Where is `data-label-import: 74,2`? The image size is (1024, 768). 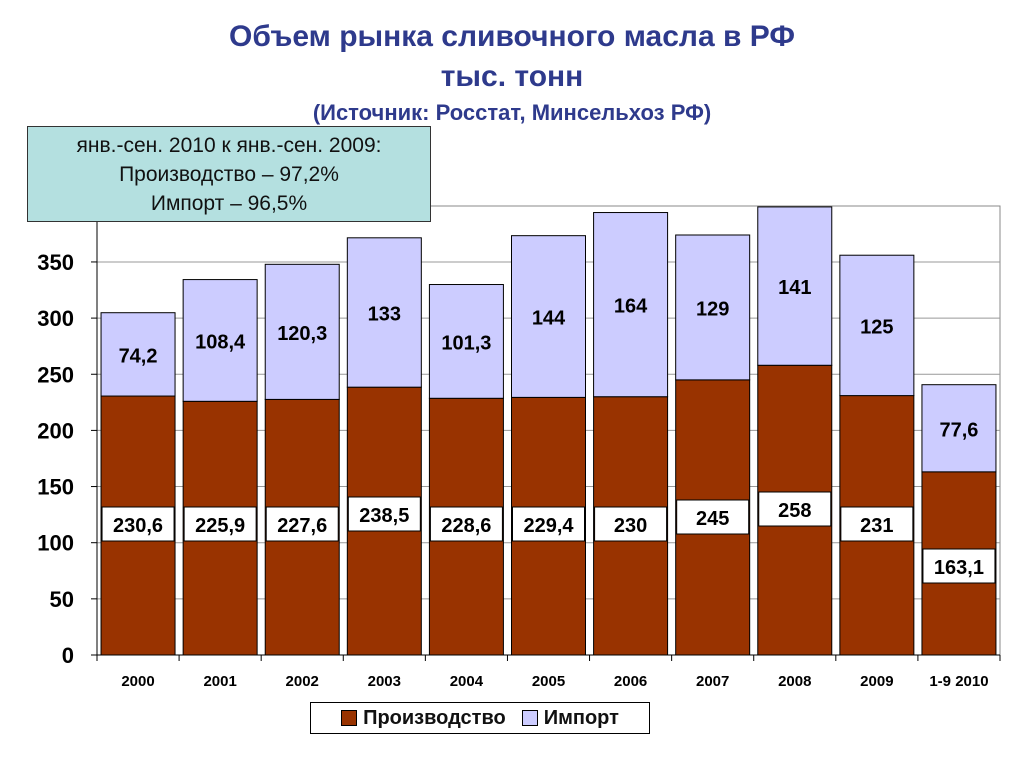
data-label-import: 74,2 is located at coordinates (138, 356).